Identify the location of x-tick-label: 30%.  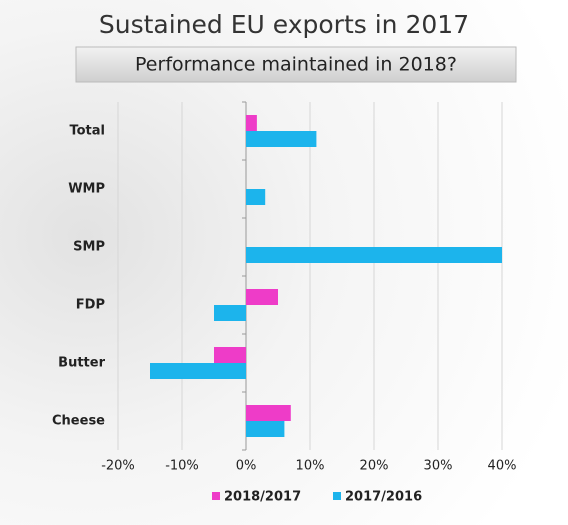
(438, 466).